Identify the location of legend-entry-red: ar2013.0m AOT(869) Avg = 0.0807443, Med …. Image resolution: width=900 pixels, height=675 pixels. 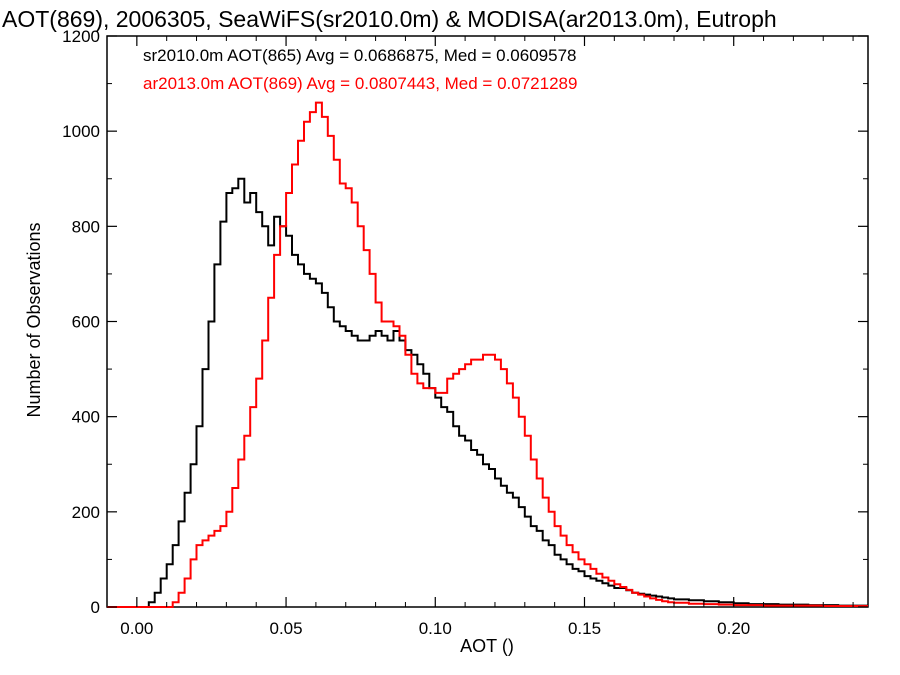
(360, 83).